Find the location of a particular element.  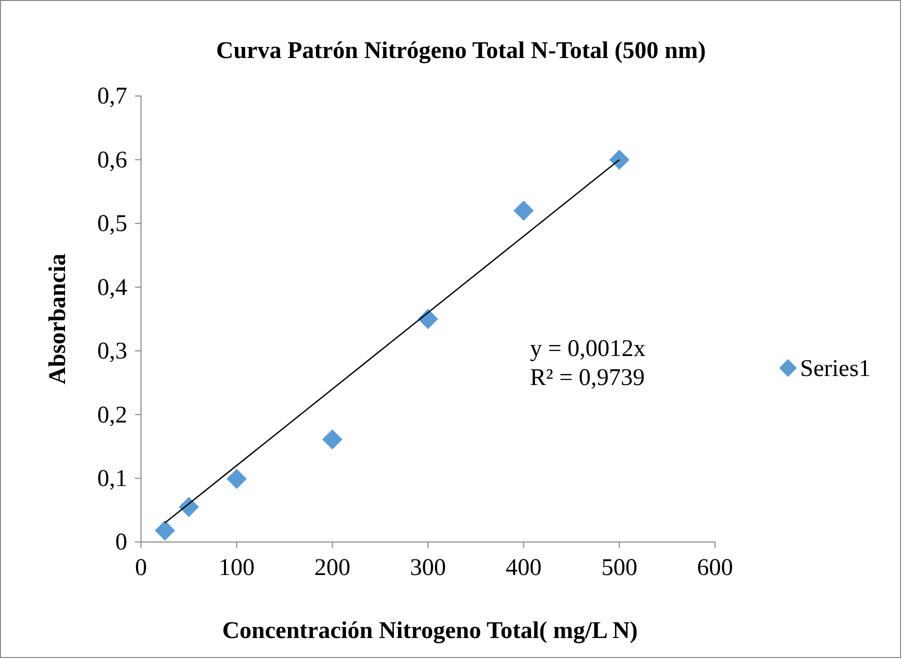

x-tick-label: 300 is located at coordinates (428, 568).